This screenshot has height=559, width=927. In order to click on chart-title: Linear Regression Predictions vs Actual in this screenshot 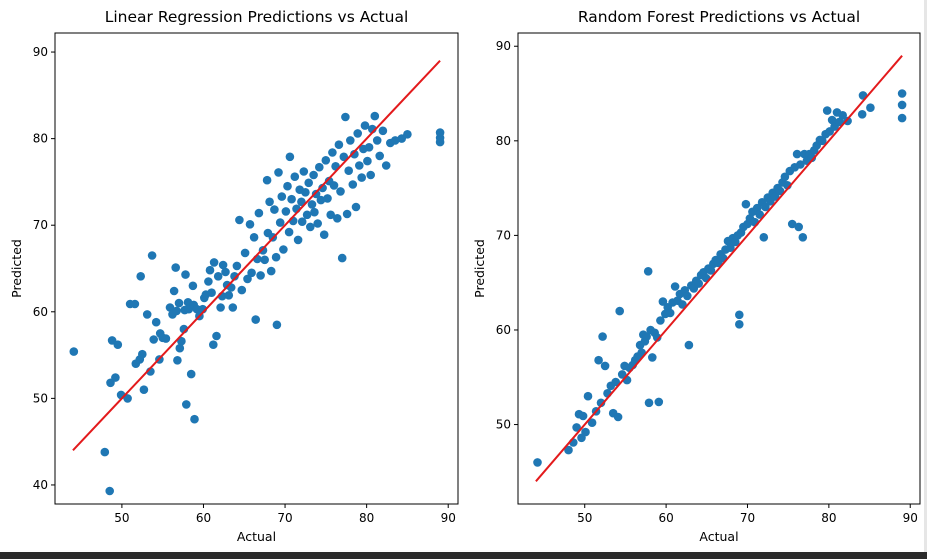, I will do `click(257, 17)`.